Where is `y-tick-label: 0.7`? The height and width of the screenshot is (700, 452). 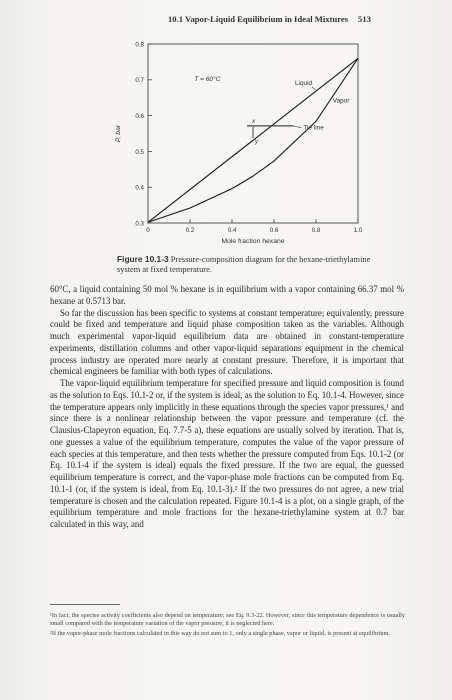
y-tick-label: 0.7 is located at coordinates (139, 80).